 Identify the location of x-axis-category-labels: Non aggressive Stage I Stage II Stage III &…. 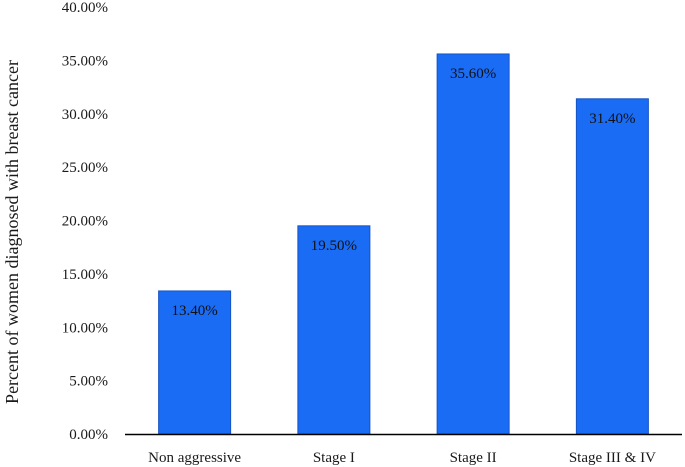
(402, 458).